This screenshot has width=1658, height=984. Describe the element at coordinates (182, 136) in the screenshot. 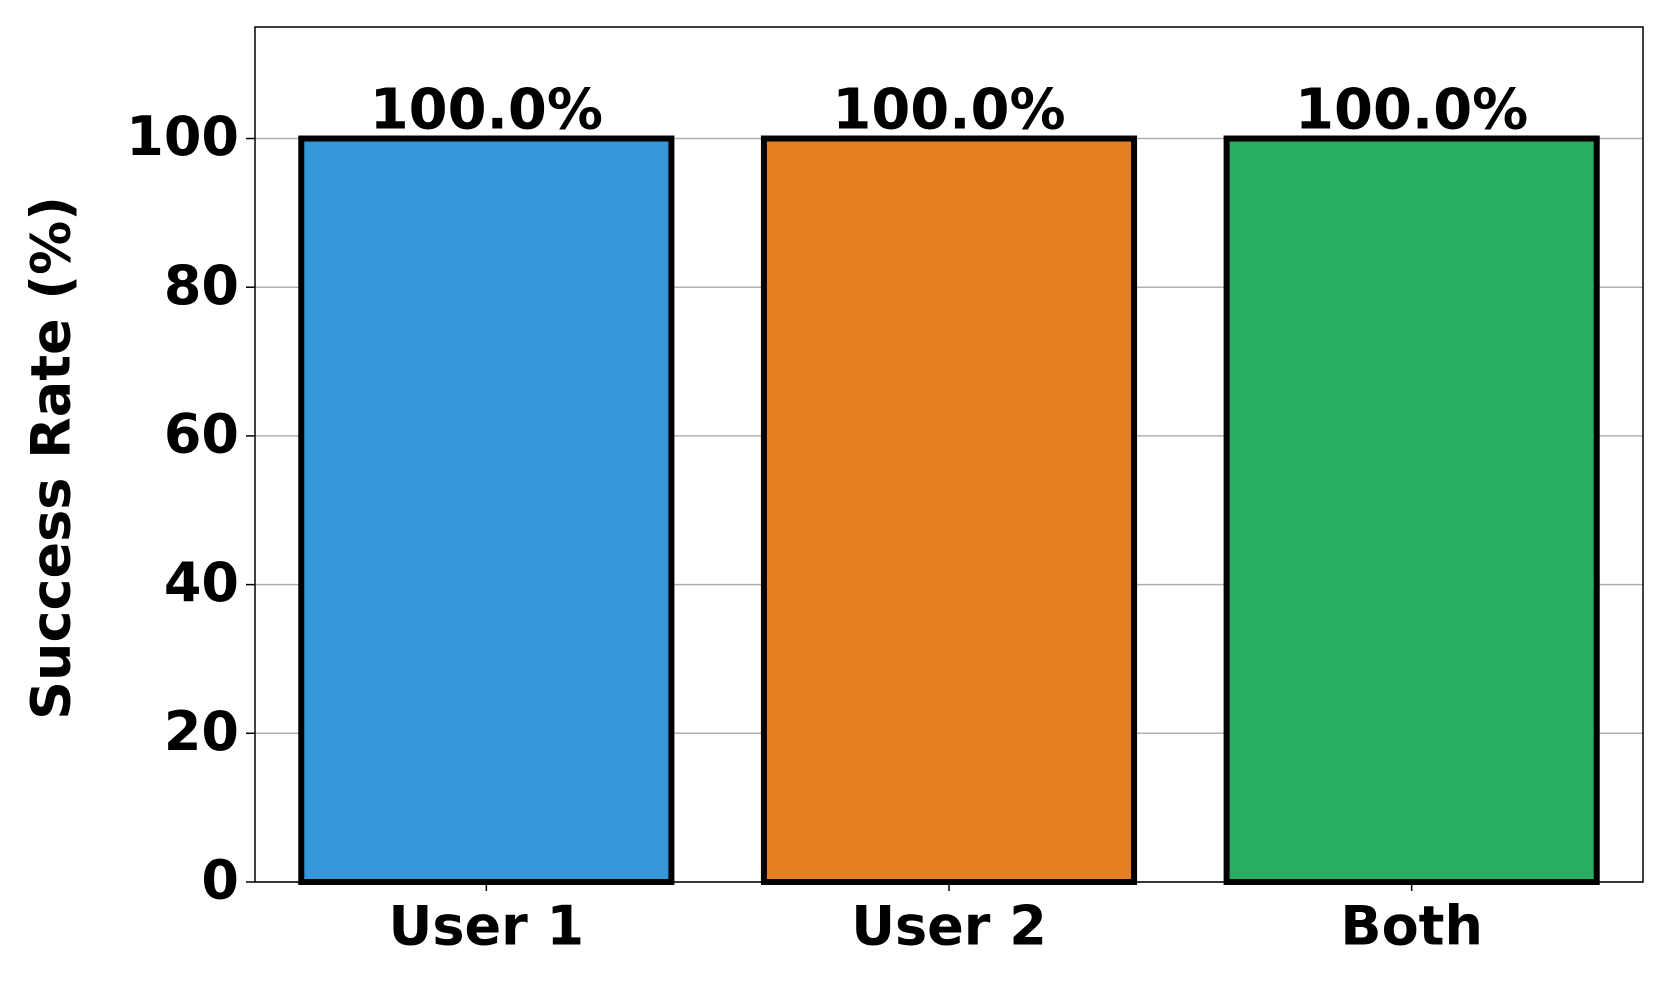

I see `y-tick-label: 100` at that location.